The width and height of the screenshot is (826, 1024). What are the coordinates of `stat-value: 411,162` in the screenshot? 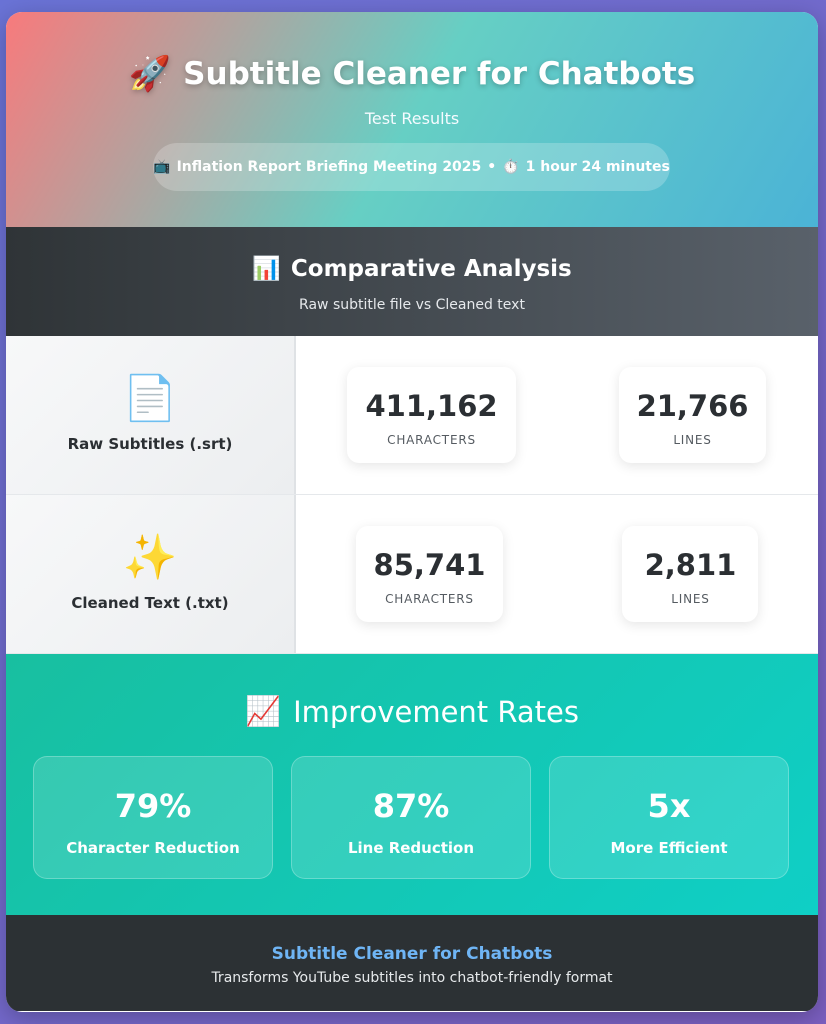 It's located at (431, 406).